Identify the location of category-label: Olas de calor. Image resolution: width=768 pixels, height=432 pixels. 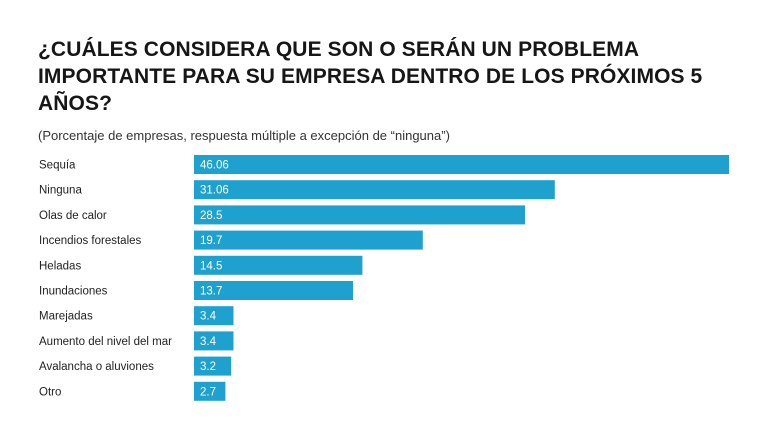
(73, 216).